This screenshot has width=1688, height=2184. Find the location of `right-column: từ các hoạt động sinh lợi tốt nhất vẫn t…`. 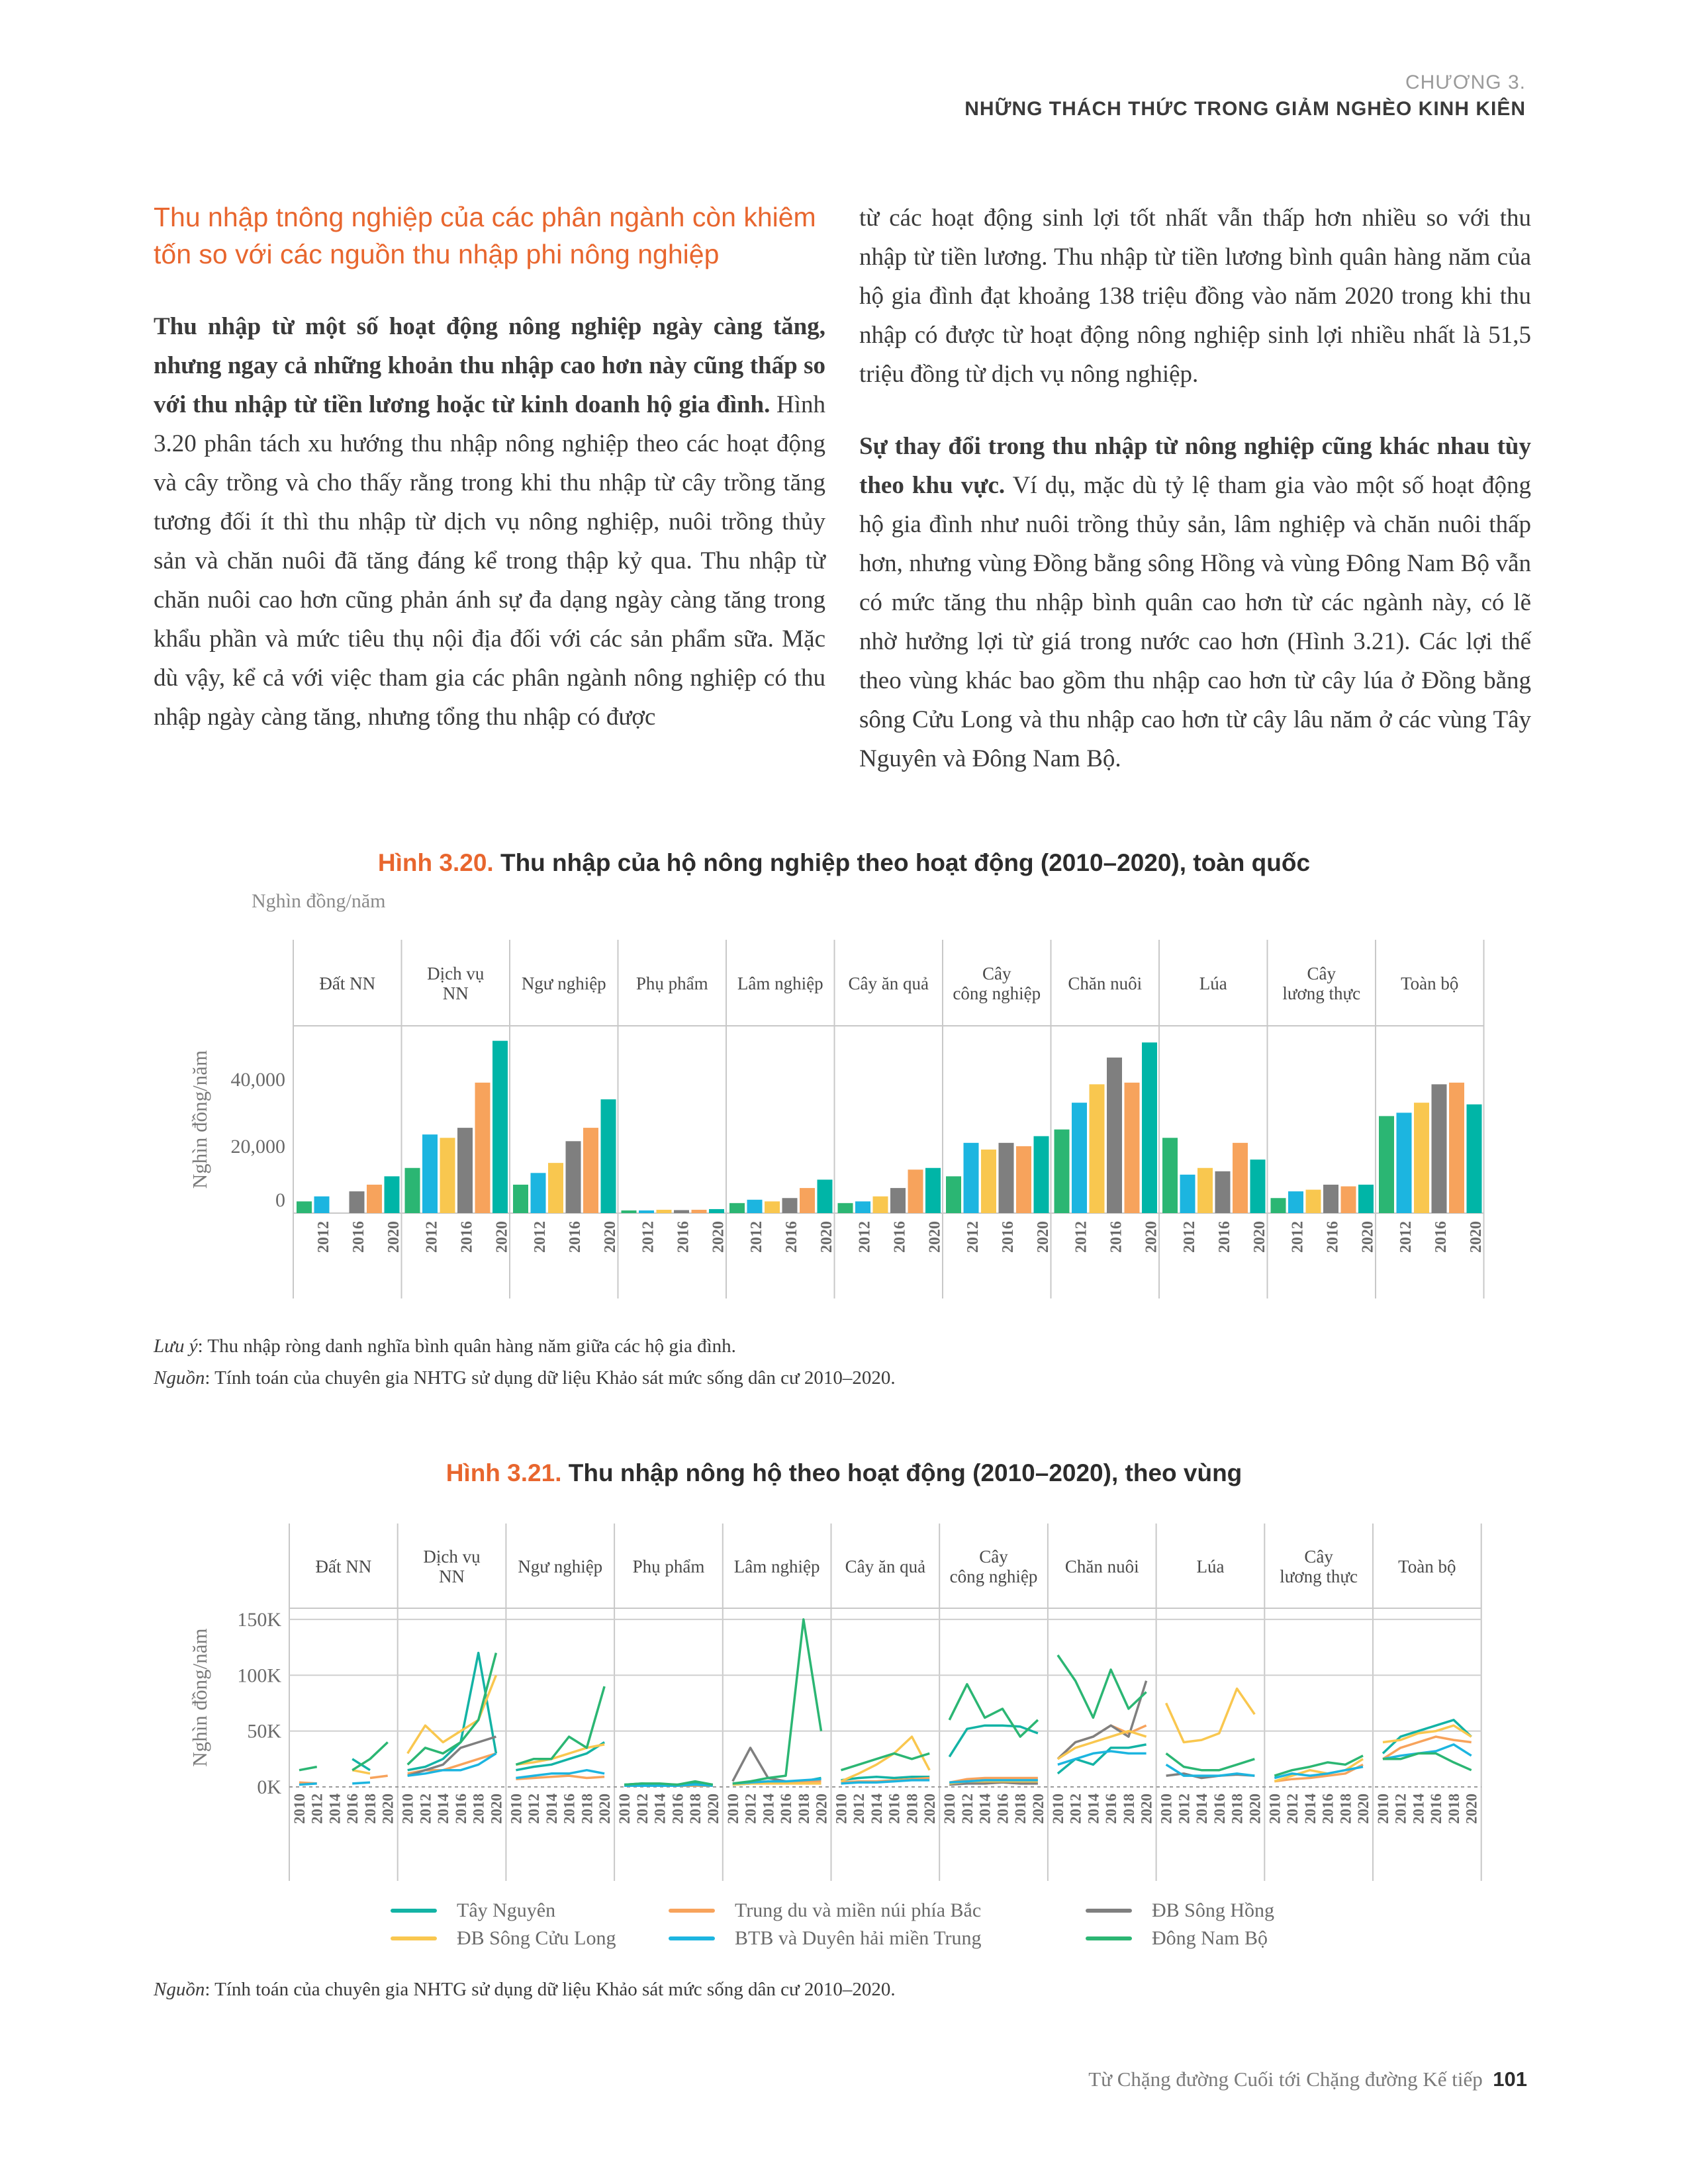

right-column: từ các hoạt động sinh lợi tốt nhất vẫn t… is located at coordinates (1195, 488).